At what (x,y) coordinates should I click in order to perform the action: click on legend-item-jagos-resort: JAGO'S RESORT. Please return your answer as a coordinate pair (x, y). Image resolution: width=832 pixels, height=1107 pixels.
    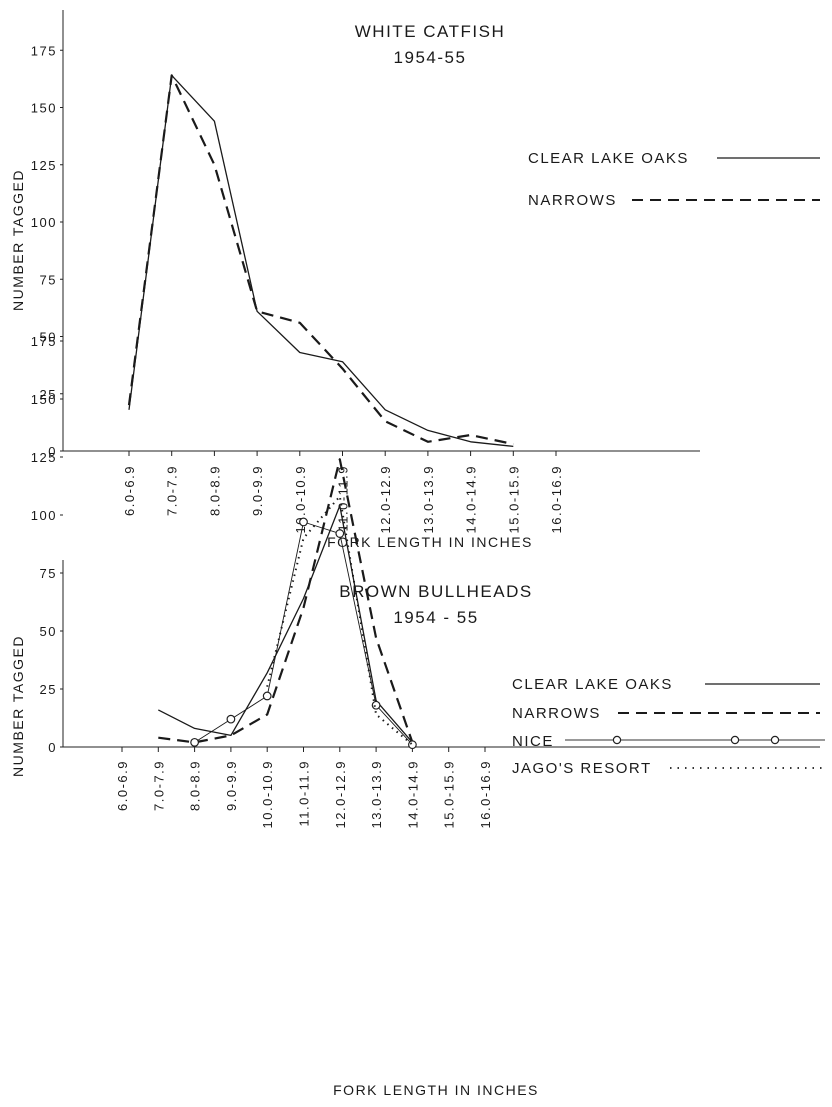
    Looking at the image, I should click on (667, 768).